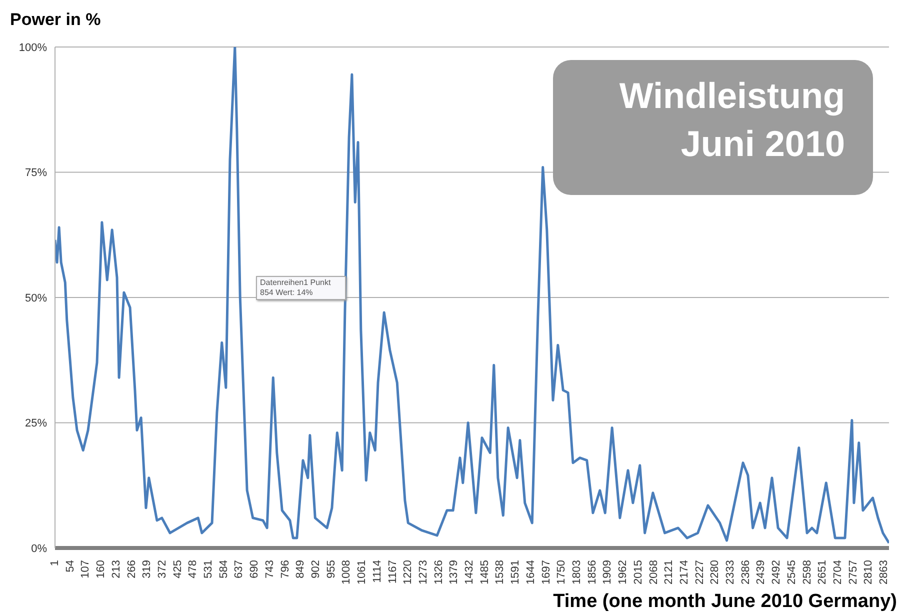  Describe the element at coordinates (516, 572) in the screenshot. I see `x-tick-label: 1591` at that location.